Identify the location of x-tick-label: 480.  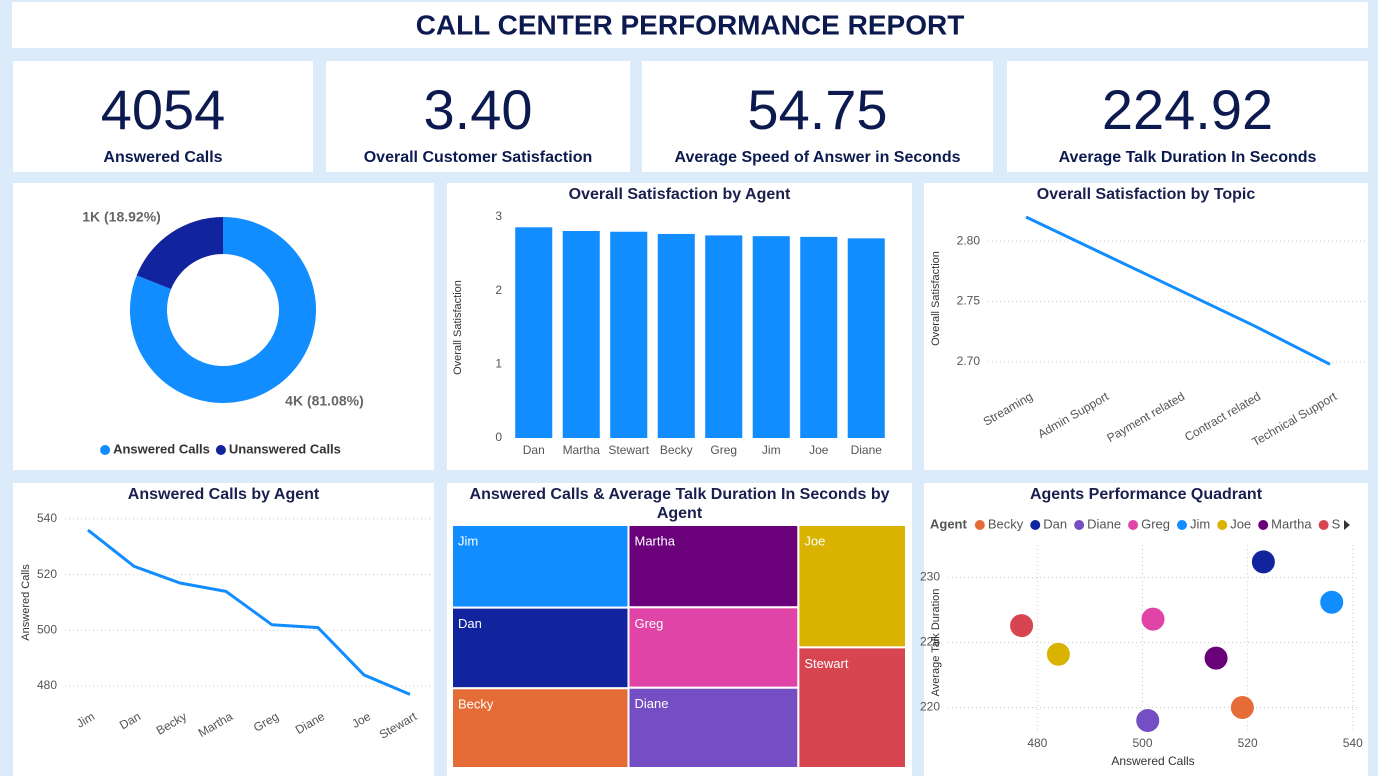
(1037, 743).